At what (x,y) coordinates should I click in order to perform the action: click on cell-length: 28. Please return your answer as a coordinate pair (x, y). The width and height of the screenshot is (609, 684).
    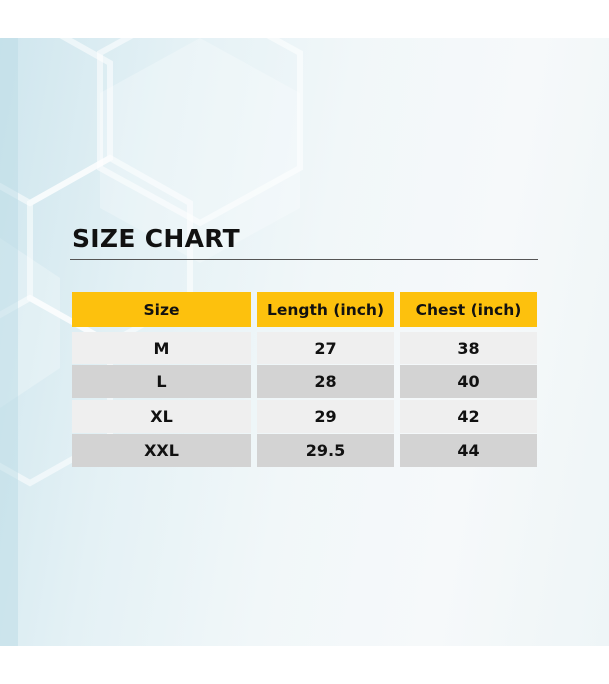
    Looking at the image, I should click on (325, 381).